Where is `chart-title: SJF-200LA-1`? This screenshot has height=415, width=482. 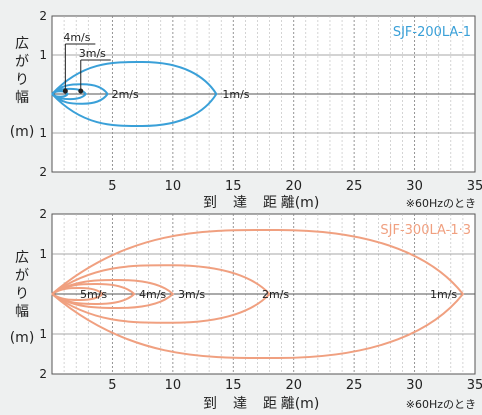 chart-title: SJF-200LA-1 is located at coordinates (432, 32).